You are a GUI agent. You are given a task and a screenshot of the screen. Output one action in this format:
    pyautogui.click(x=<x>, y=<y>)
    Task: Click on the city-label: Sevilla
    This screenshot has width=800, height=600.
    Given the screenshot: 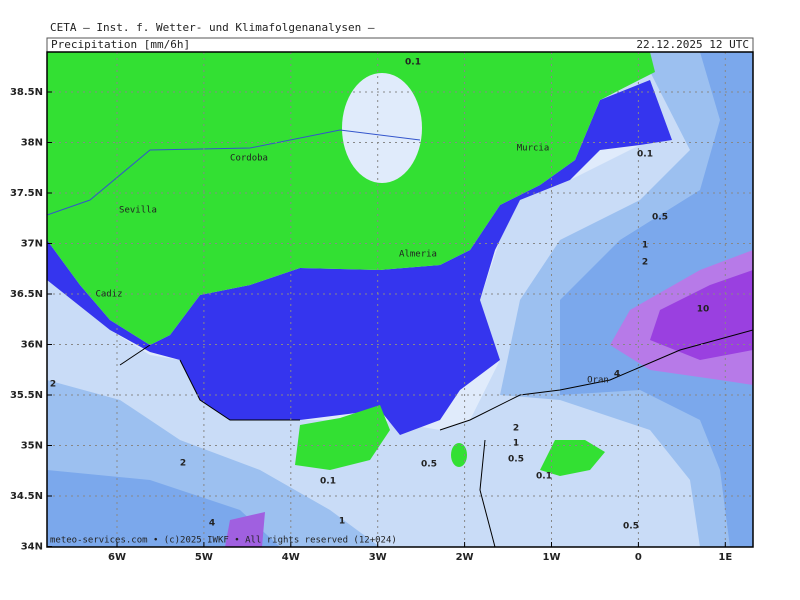 What is the action you would take?
    pyautogui.click(x=138, y=211)
    